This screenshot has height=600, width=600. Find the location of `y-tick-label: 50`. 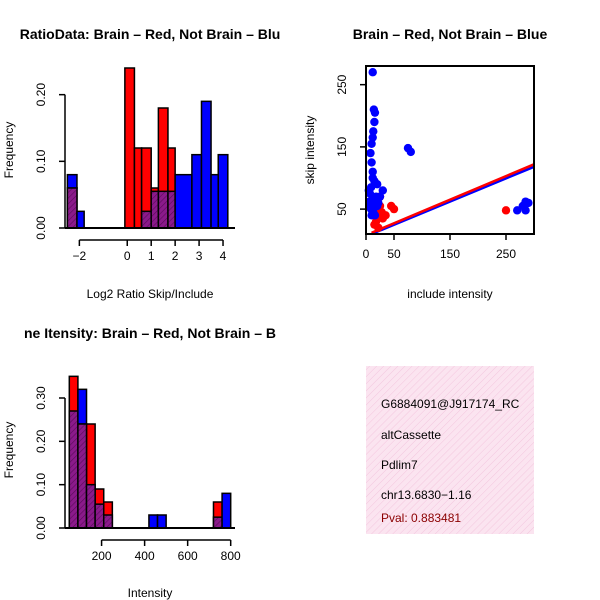

y-tick-label: 50 is located at coordinates (342, 209).